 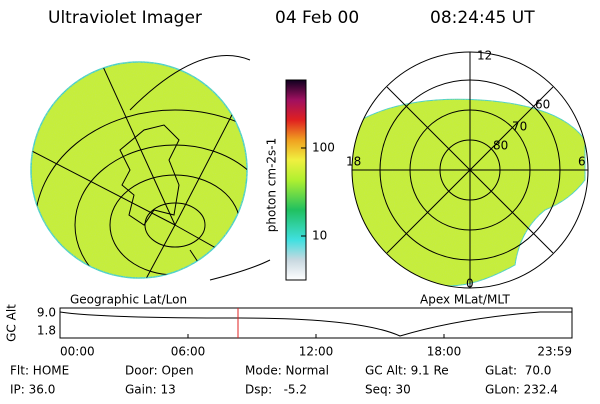 I want to click on alt-ytick-label: 9.0, so click(x=46, y=313).